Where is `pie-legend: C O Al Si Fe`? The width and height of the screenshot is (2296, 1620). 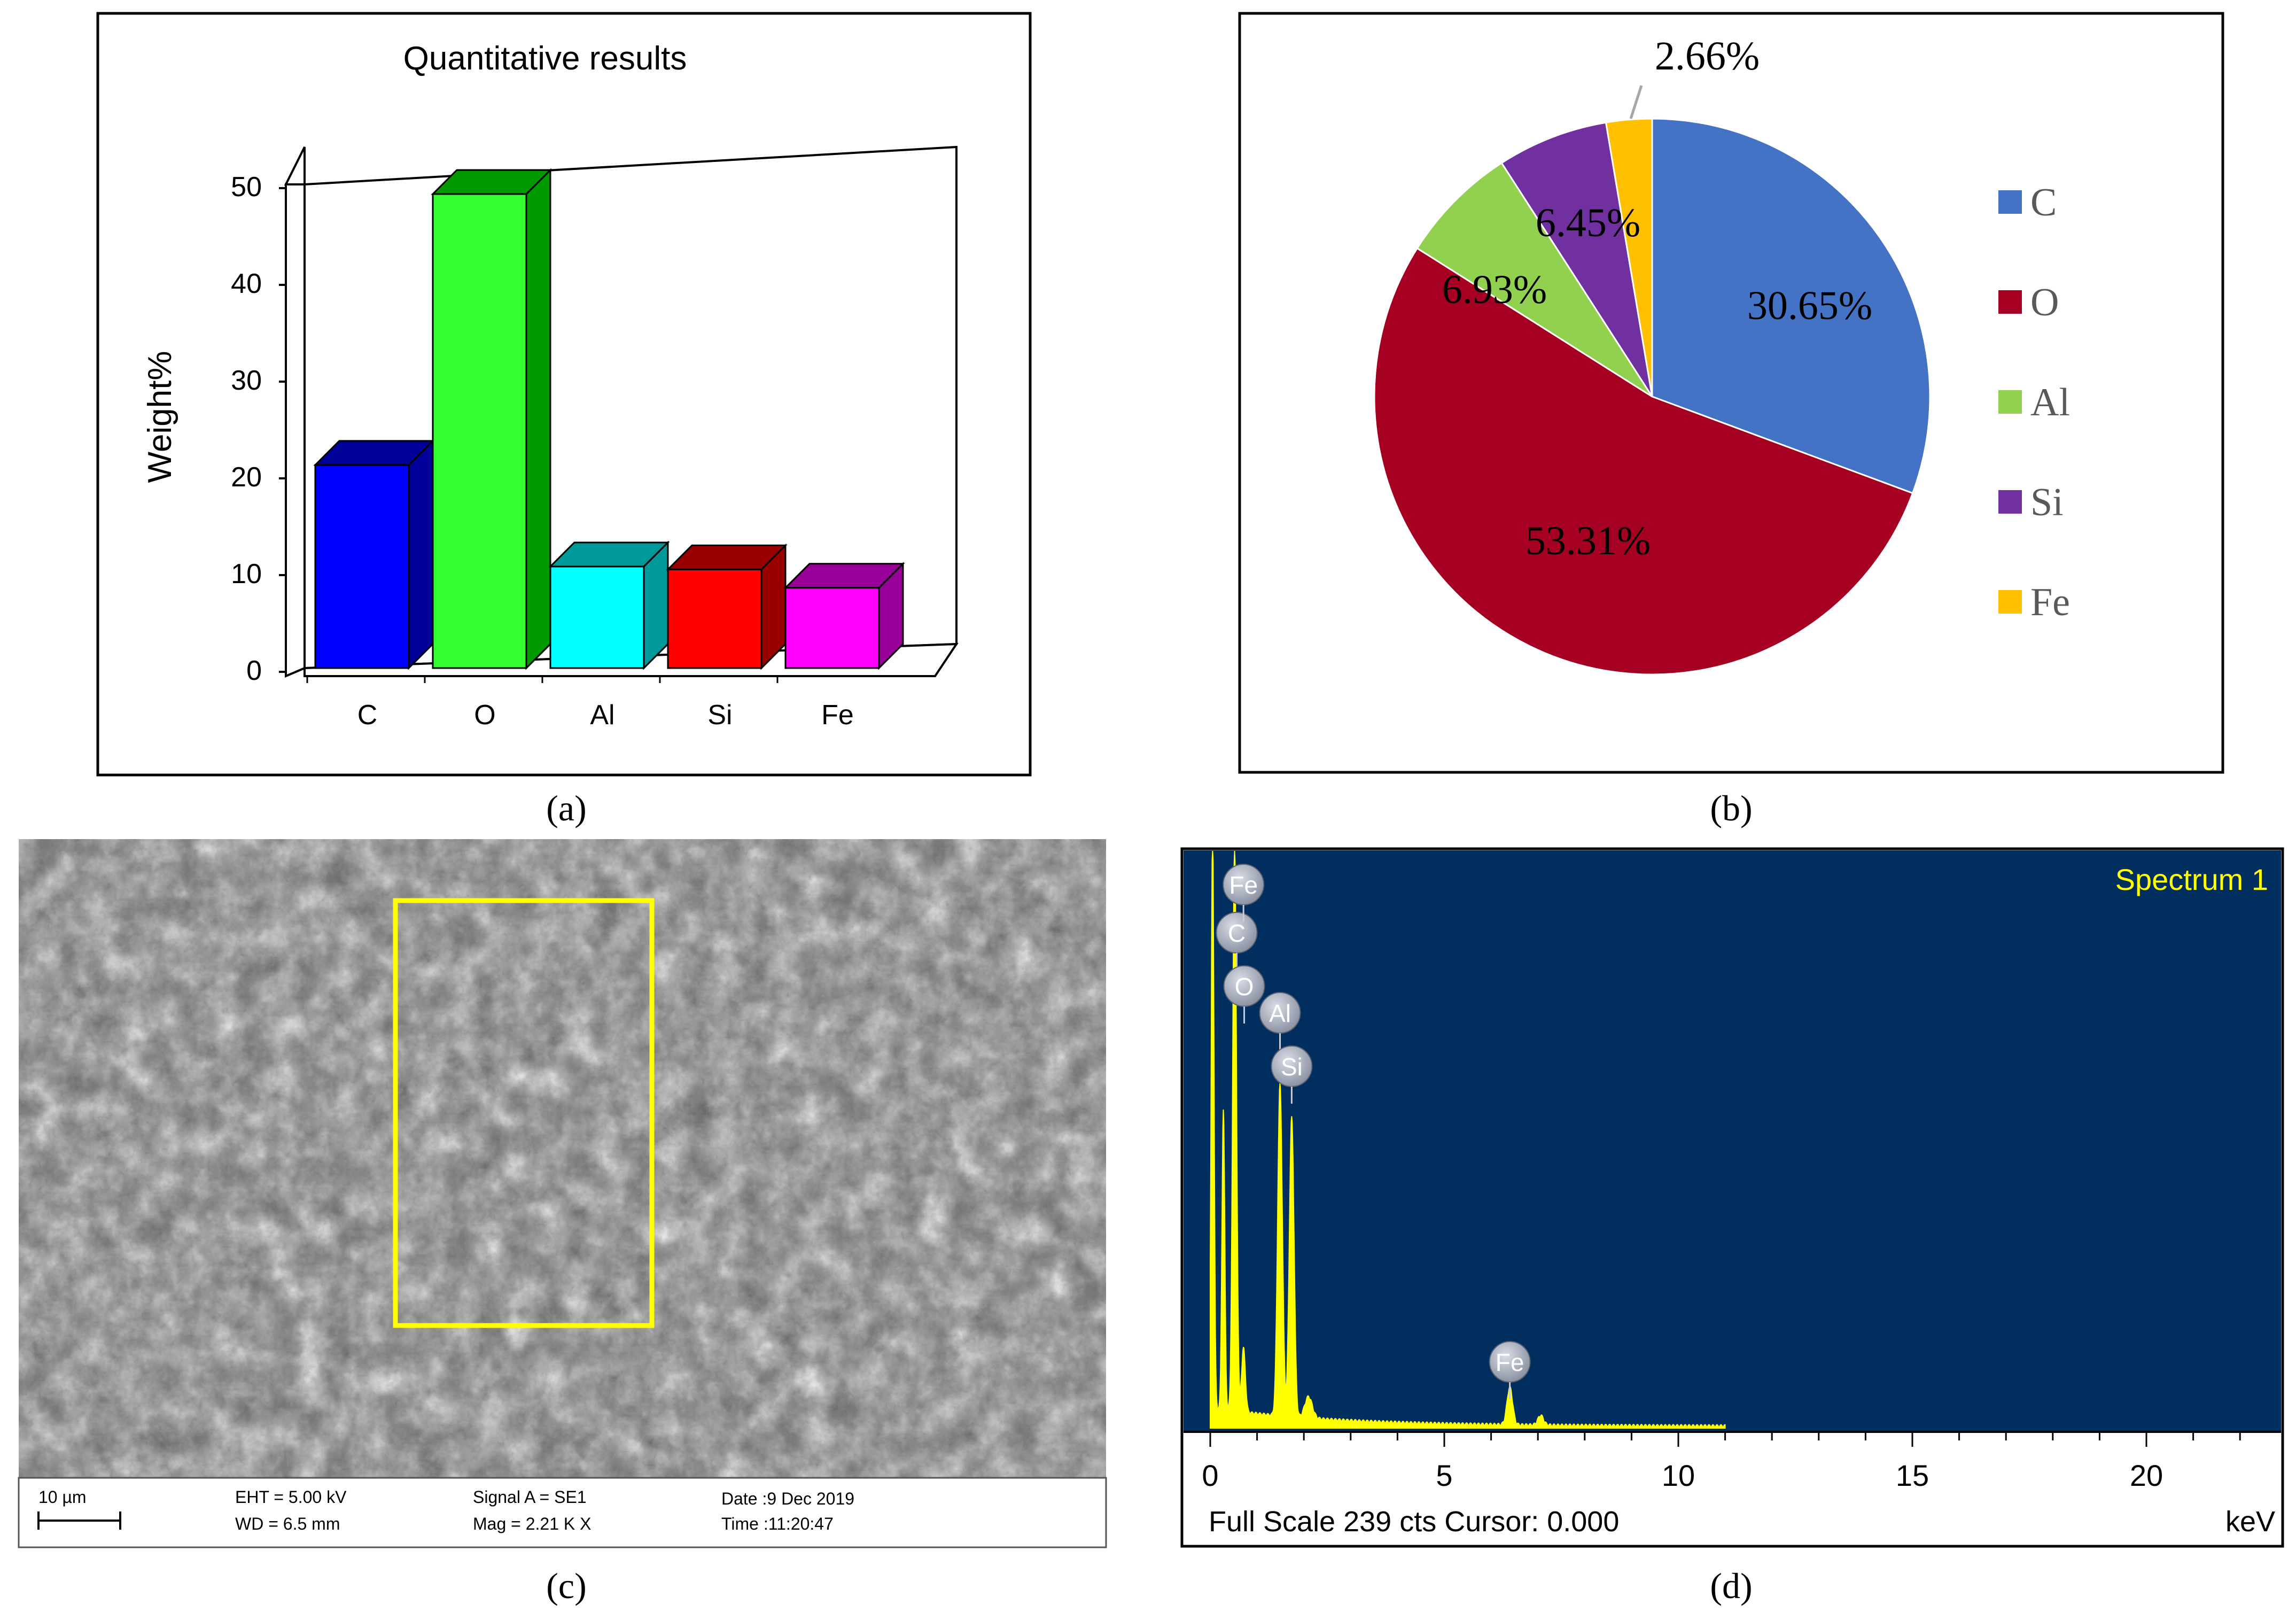
pie-legend: C O Al Si Fe is located at coordinates (2034, 402).